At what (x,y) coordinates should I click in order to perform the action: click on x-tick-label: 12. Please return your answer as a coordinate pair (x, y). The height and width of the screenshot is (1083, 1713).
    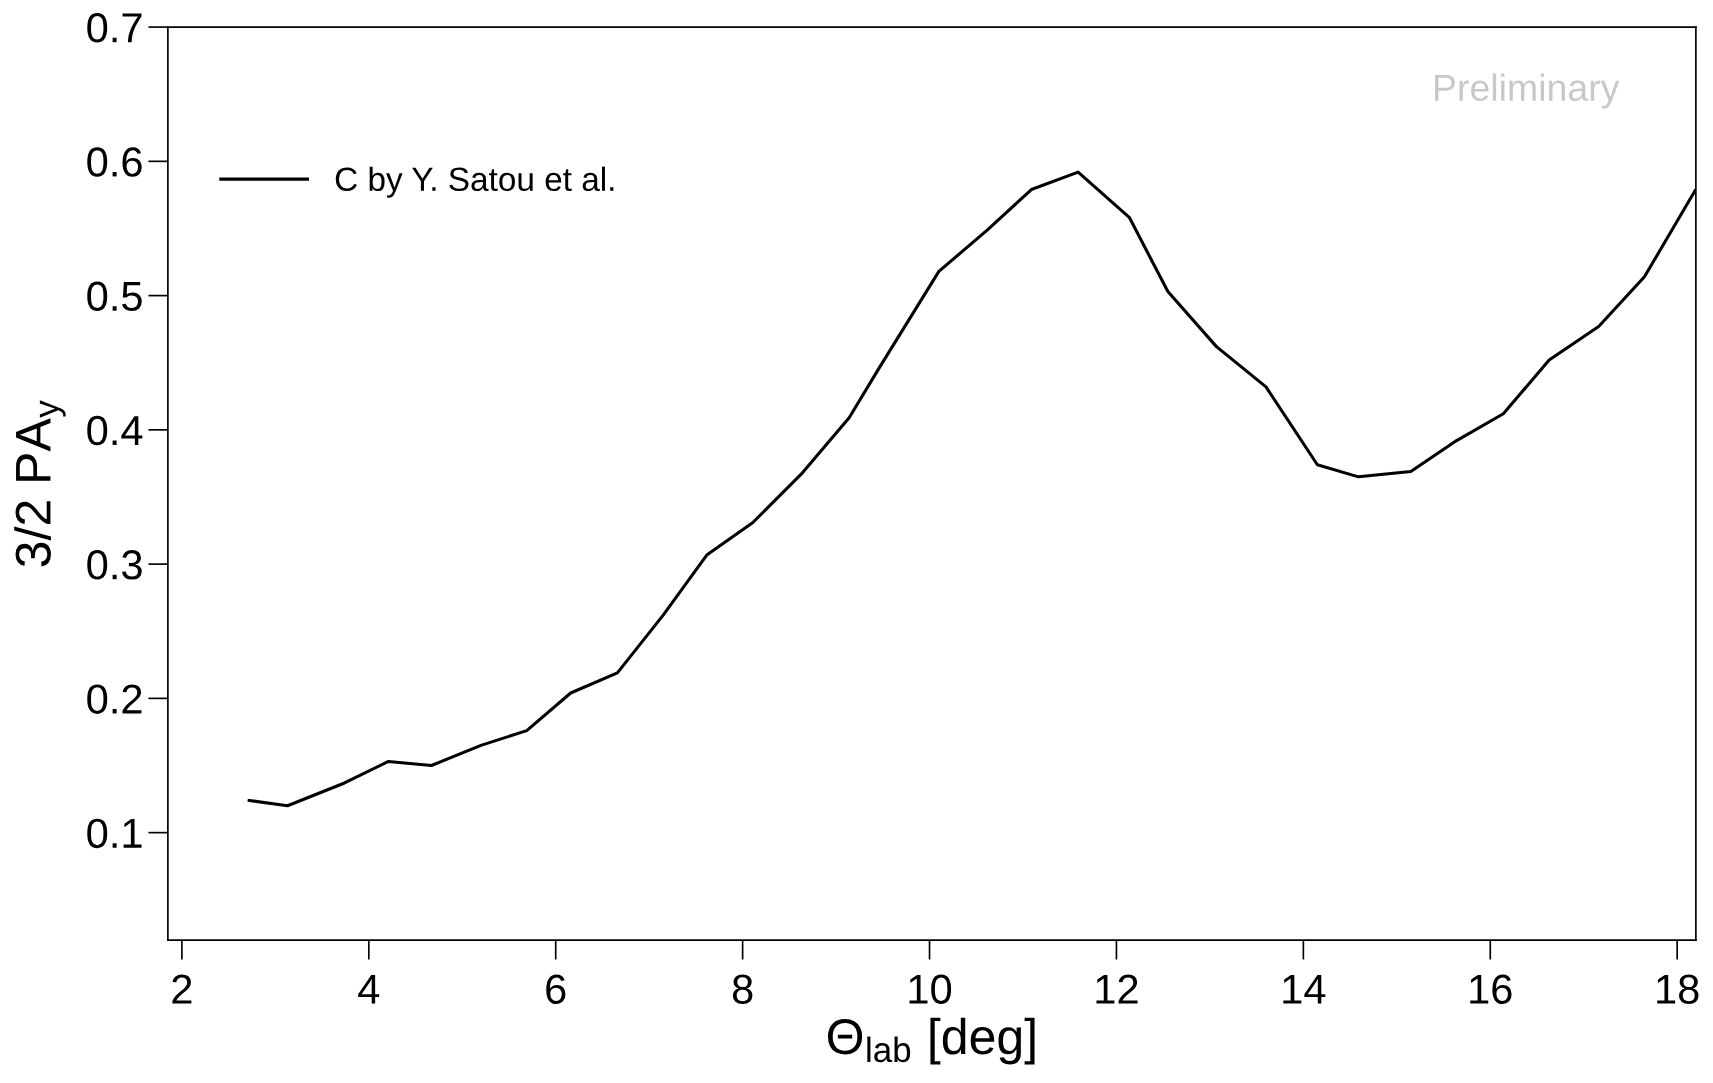
    Looking at the image, I should click on (1117, 989).